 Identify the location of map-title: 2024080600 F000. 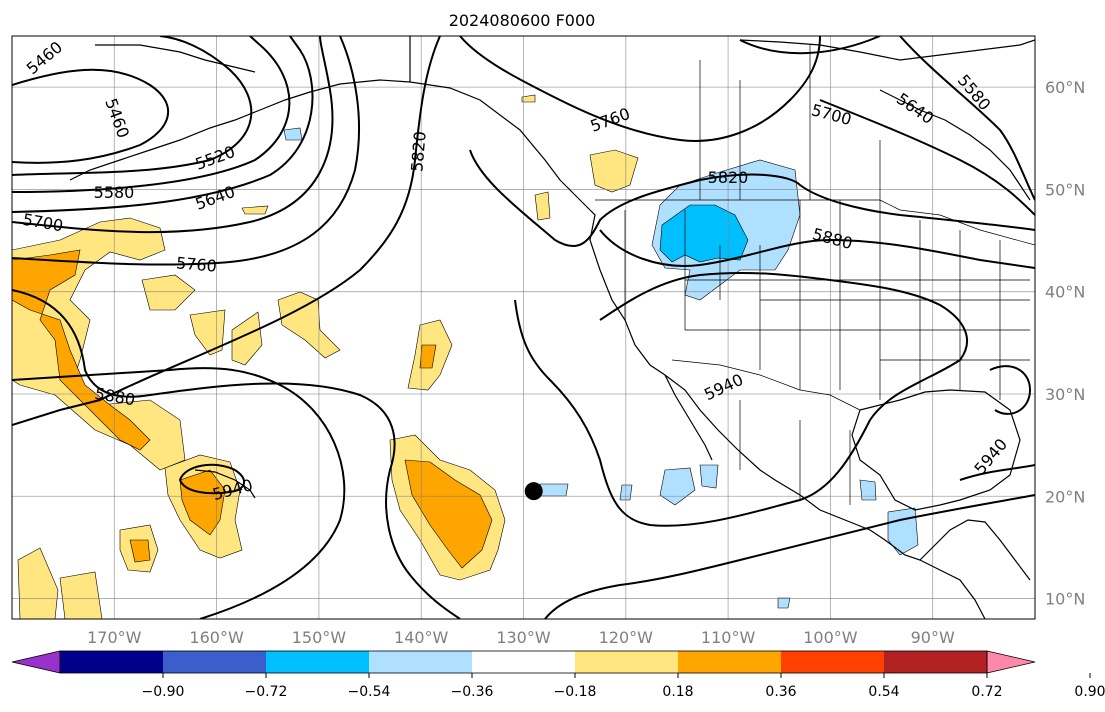
(522, 20).